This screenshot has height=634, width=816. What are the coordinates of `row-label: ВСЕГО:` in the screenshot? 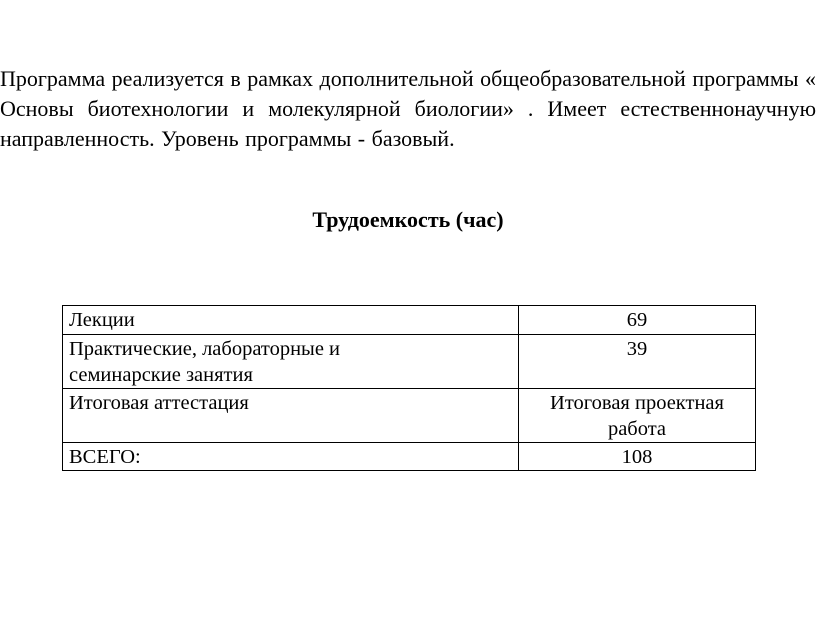 It's located at (290, 456).